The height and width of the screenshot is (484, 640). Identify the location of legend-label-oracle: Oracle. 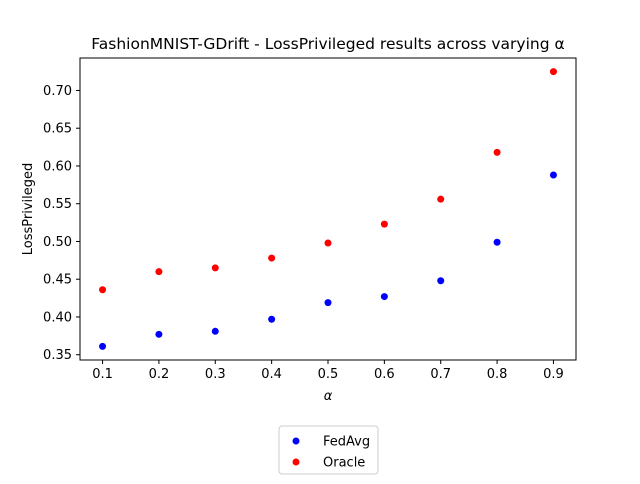
(344, 463).